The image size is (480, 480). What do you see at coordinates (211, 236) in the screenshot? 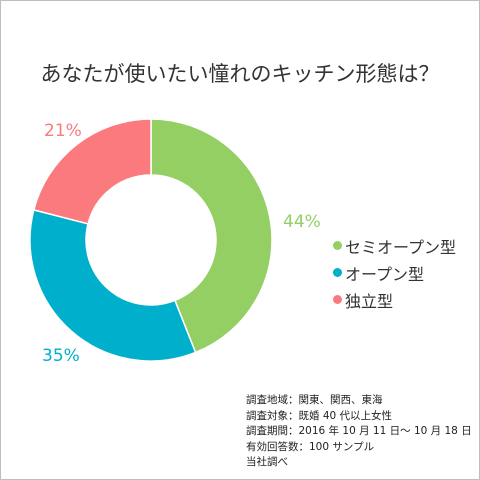
I see `slice-semi-open` at bounding box center [211, 236].